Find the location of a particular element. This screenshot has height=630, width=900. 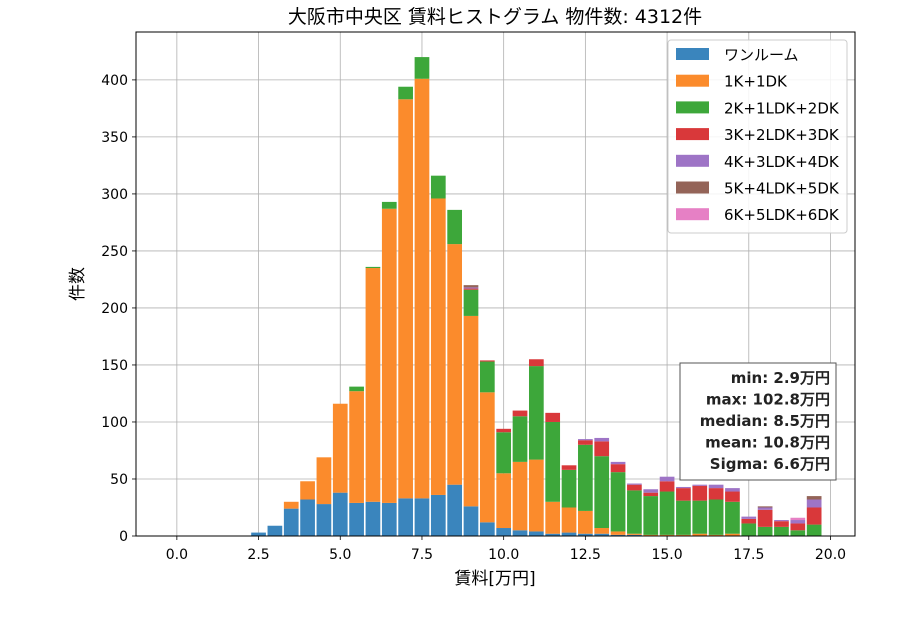

x-tick-label: 12.5 is located at coordinates (585, 555).